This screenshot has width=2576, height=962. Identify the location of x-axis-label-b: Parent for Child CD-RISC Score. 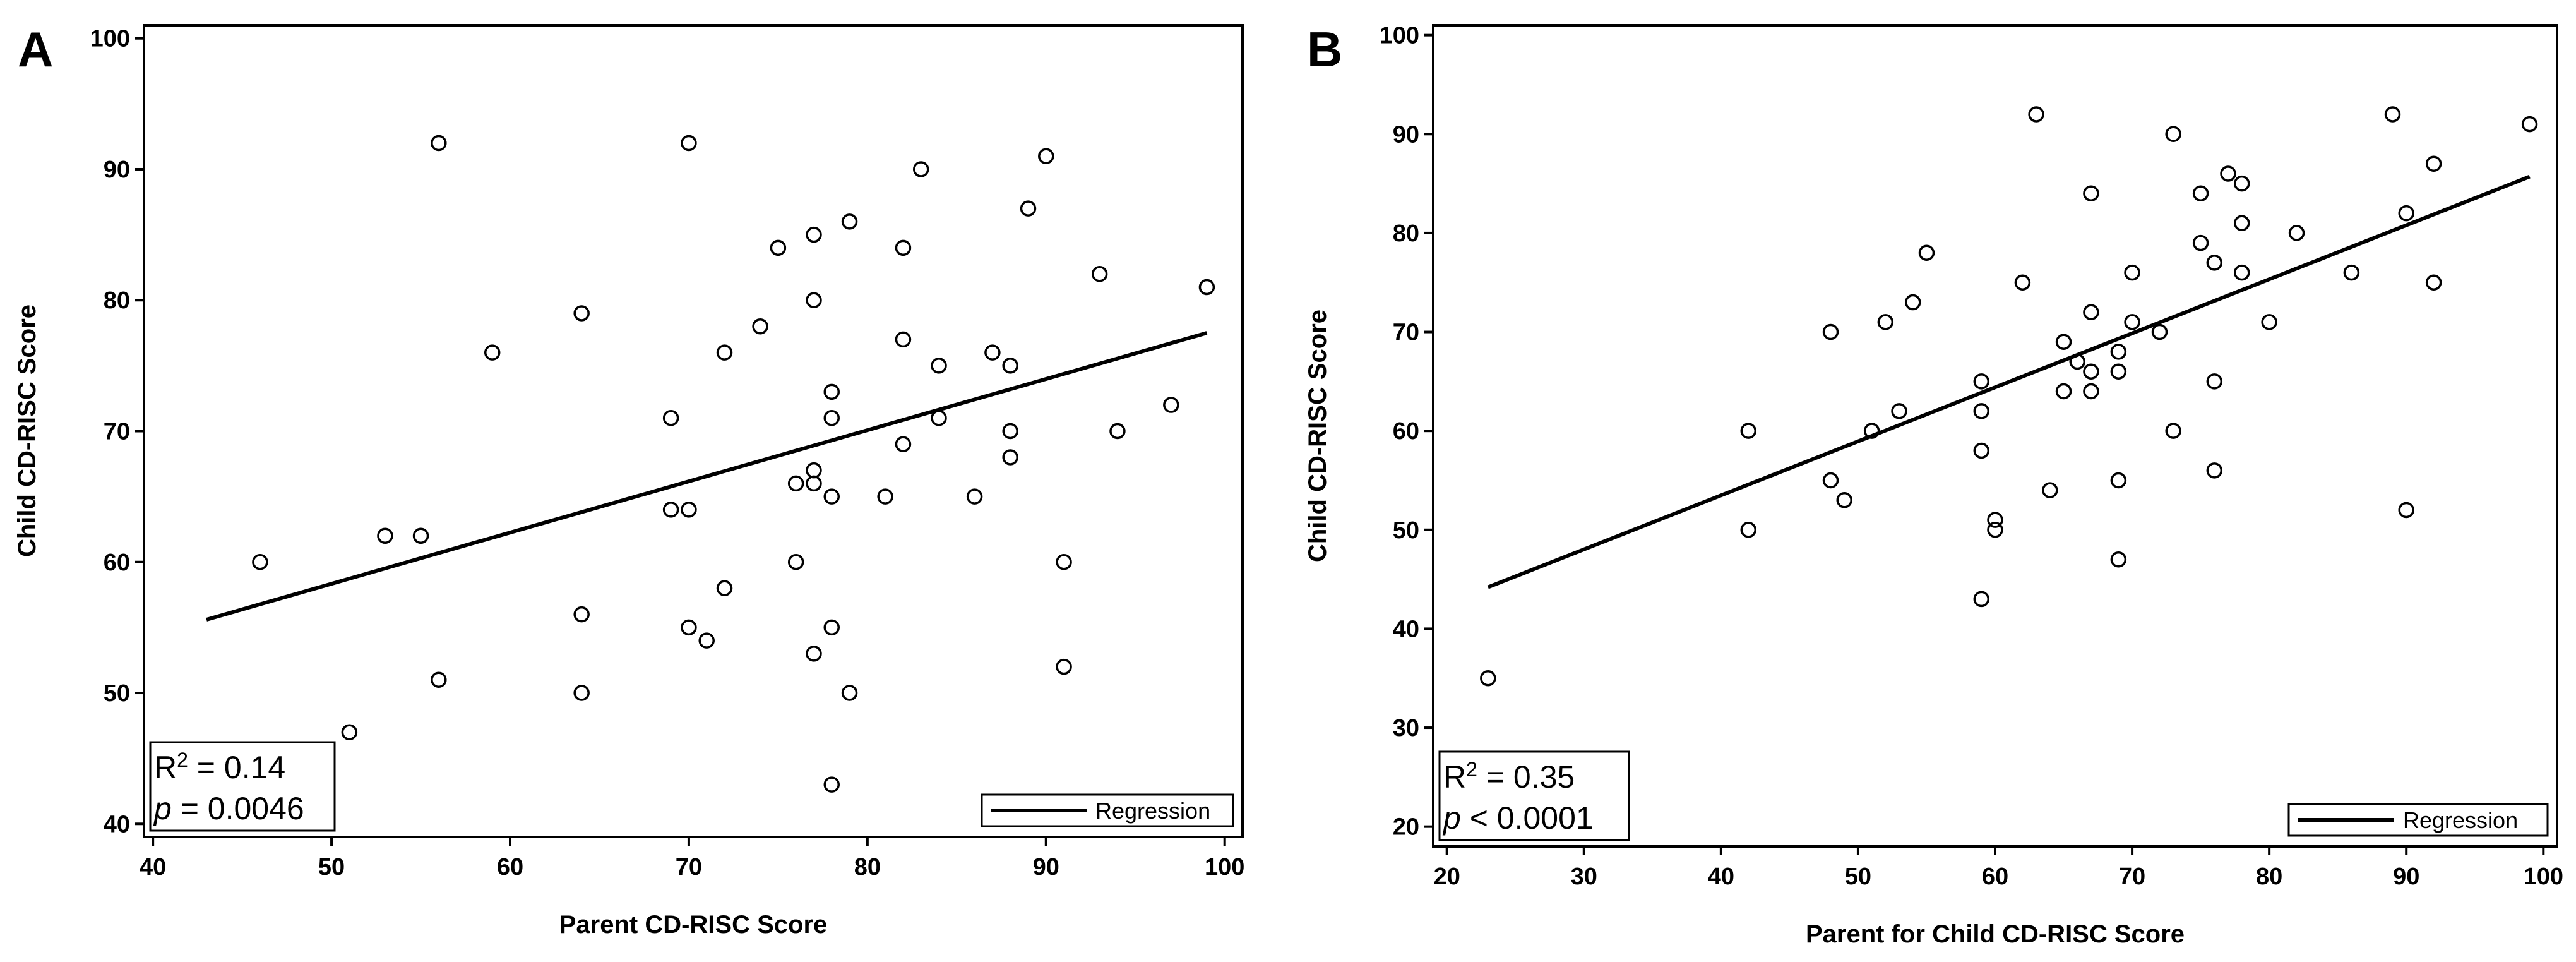
(1995, 934).